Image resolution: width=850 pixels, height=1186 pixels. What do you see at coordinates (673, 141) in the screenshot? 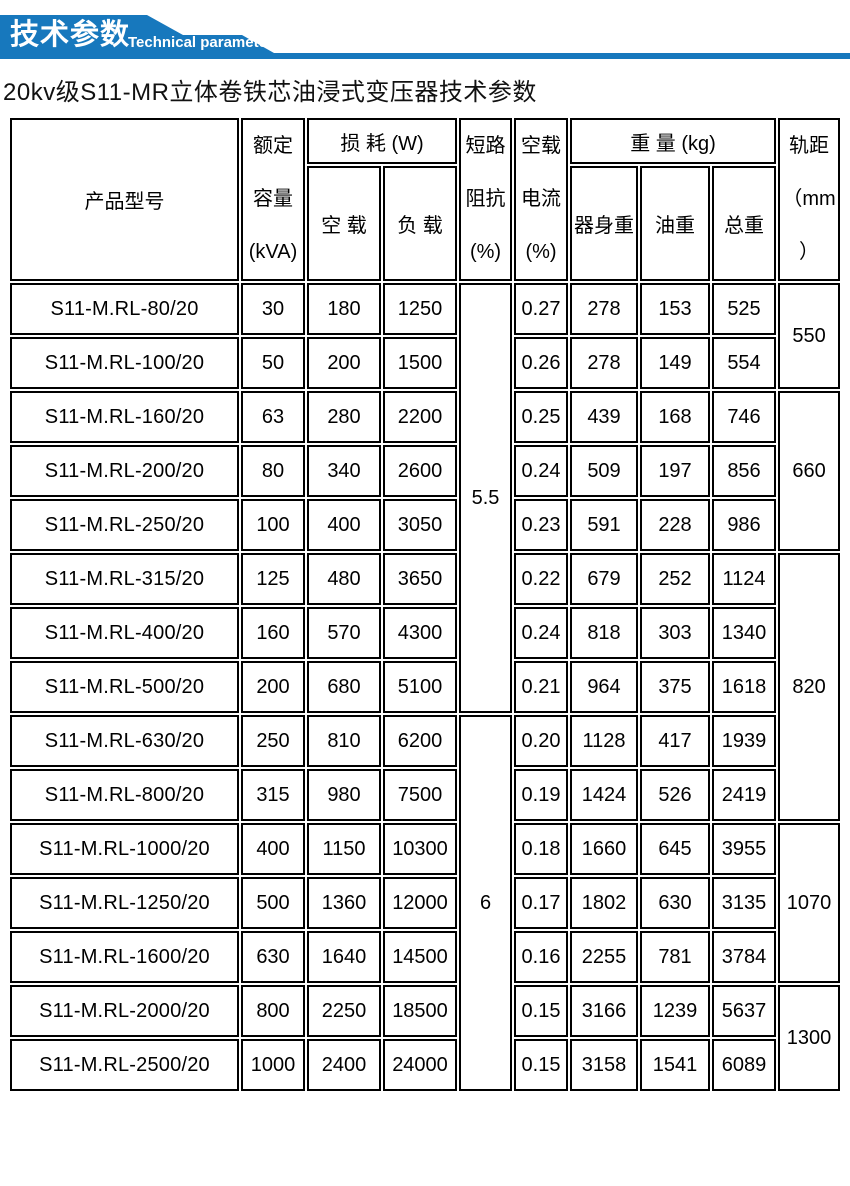
I see `header-weight-group: 重 量 (kg)` at bounding box center [673, 141].